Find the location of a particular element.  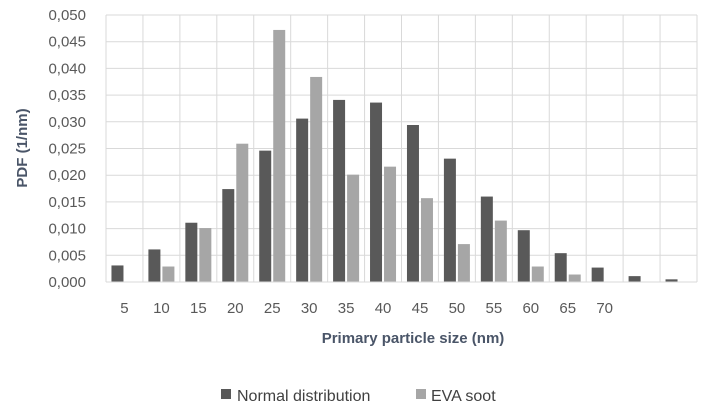

x-tick-label: 35 is located at coordinates (346, 308).